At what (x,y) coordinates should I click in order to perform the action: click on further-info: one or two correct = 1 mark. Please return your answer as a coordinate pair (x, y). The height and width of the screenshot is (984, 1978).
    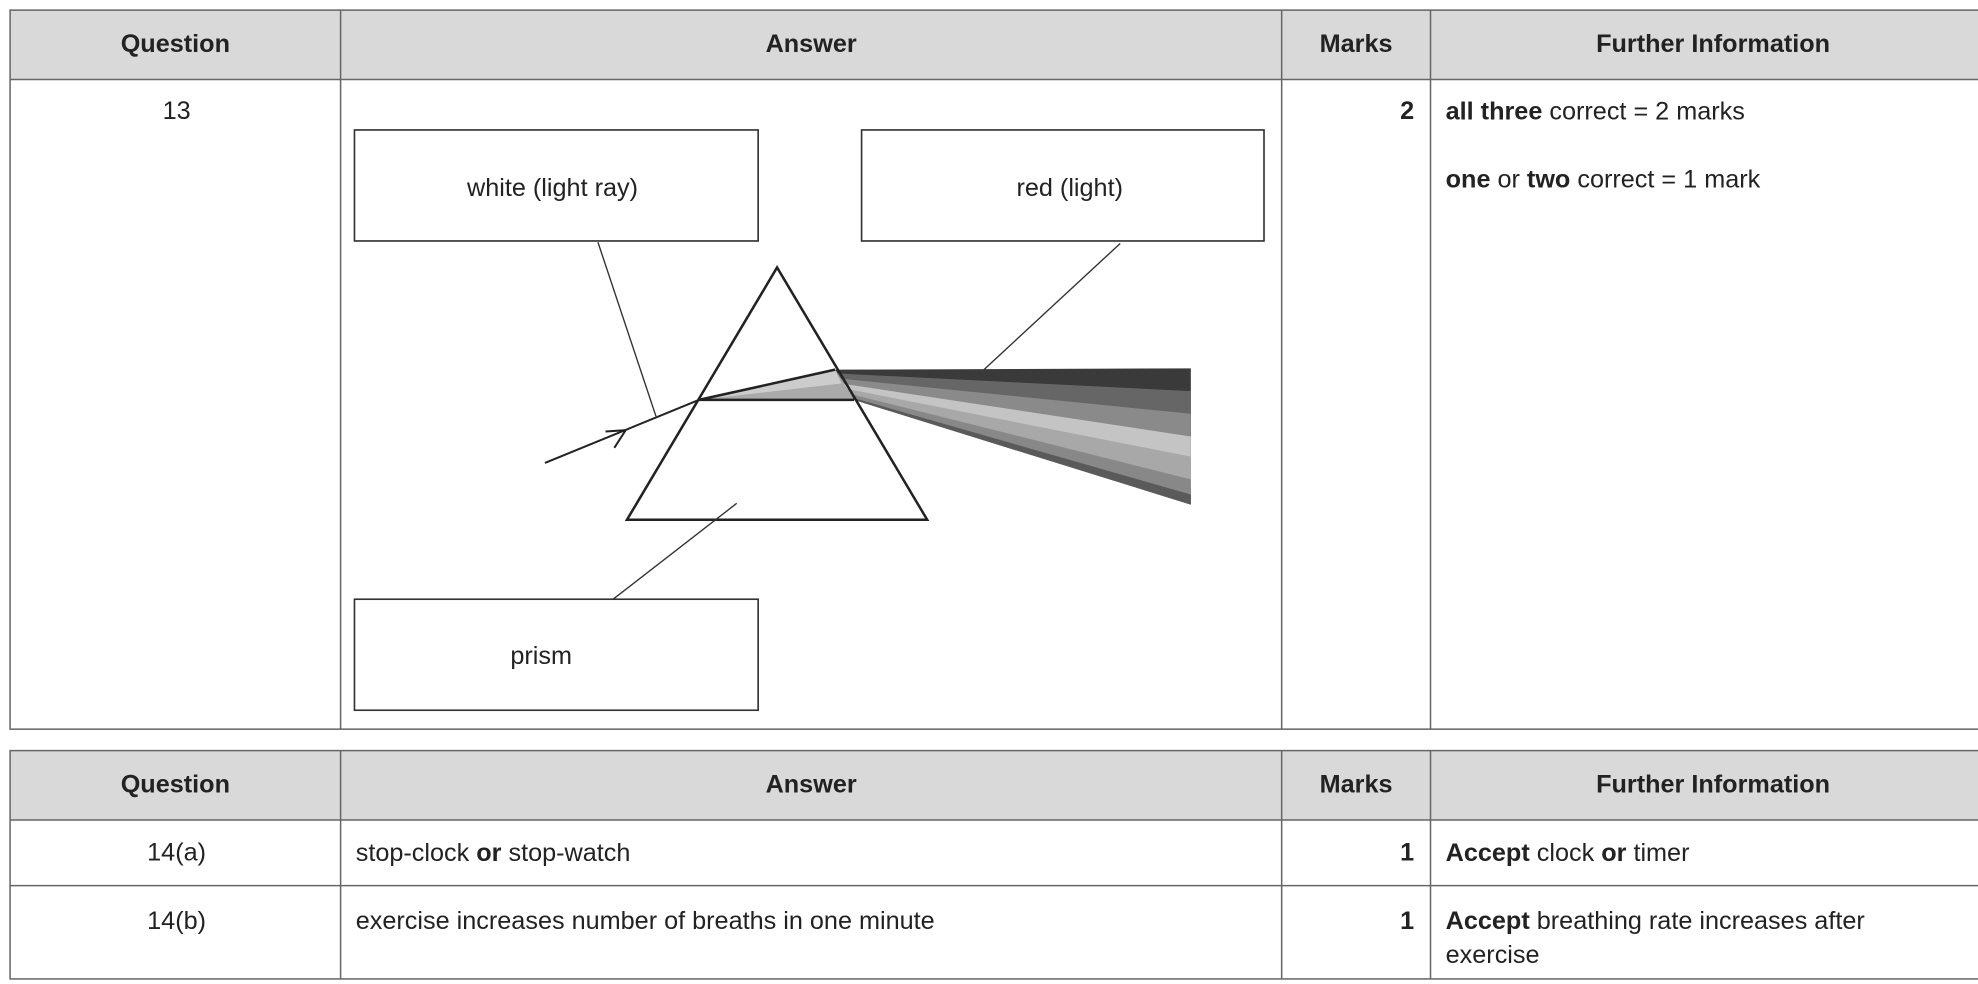
    Looking at the image, I should click on (1603, 179).